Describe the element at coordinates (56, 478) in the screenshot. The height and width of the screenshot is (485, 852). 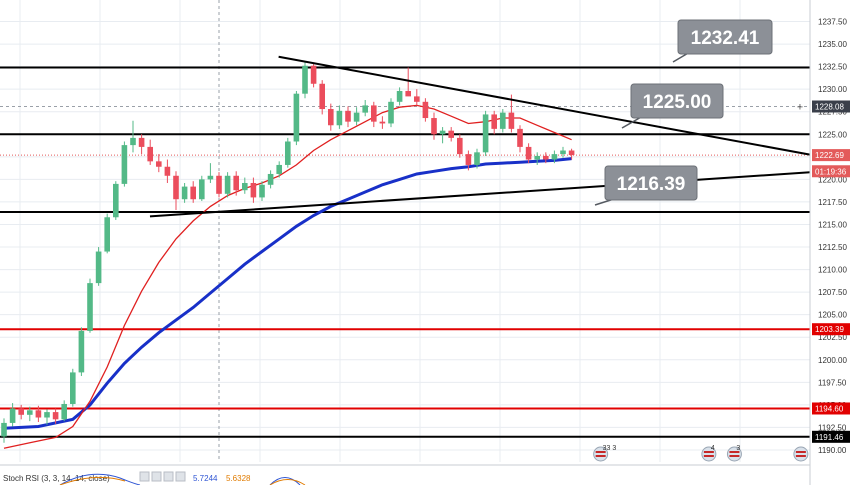
I see `indicator-name: Stoch RSI (3, 3, 14, 14, close)` at that location.